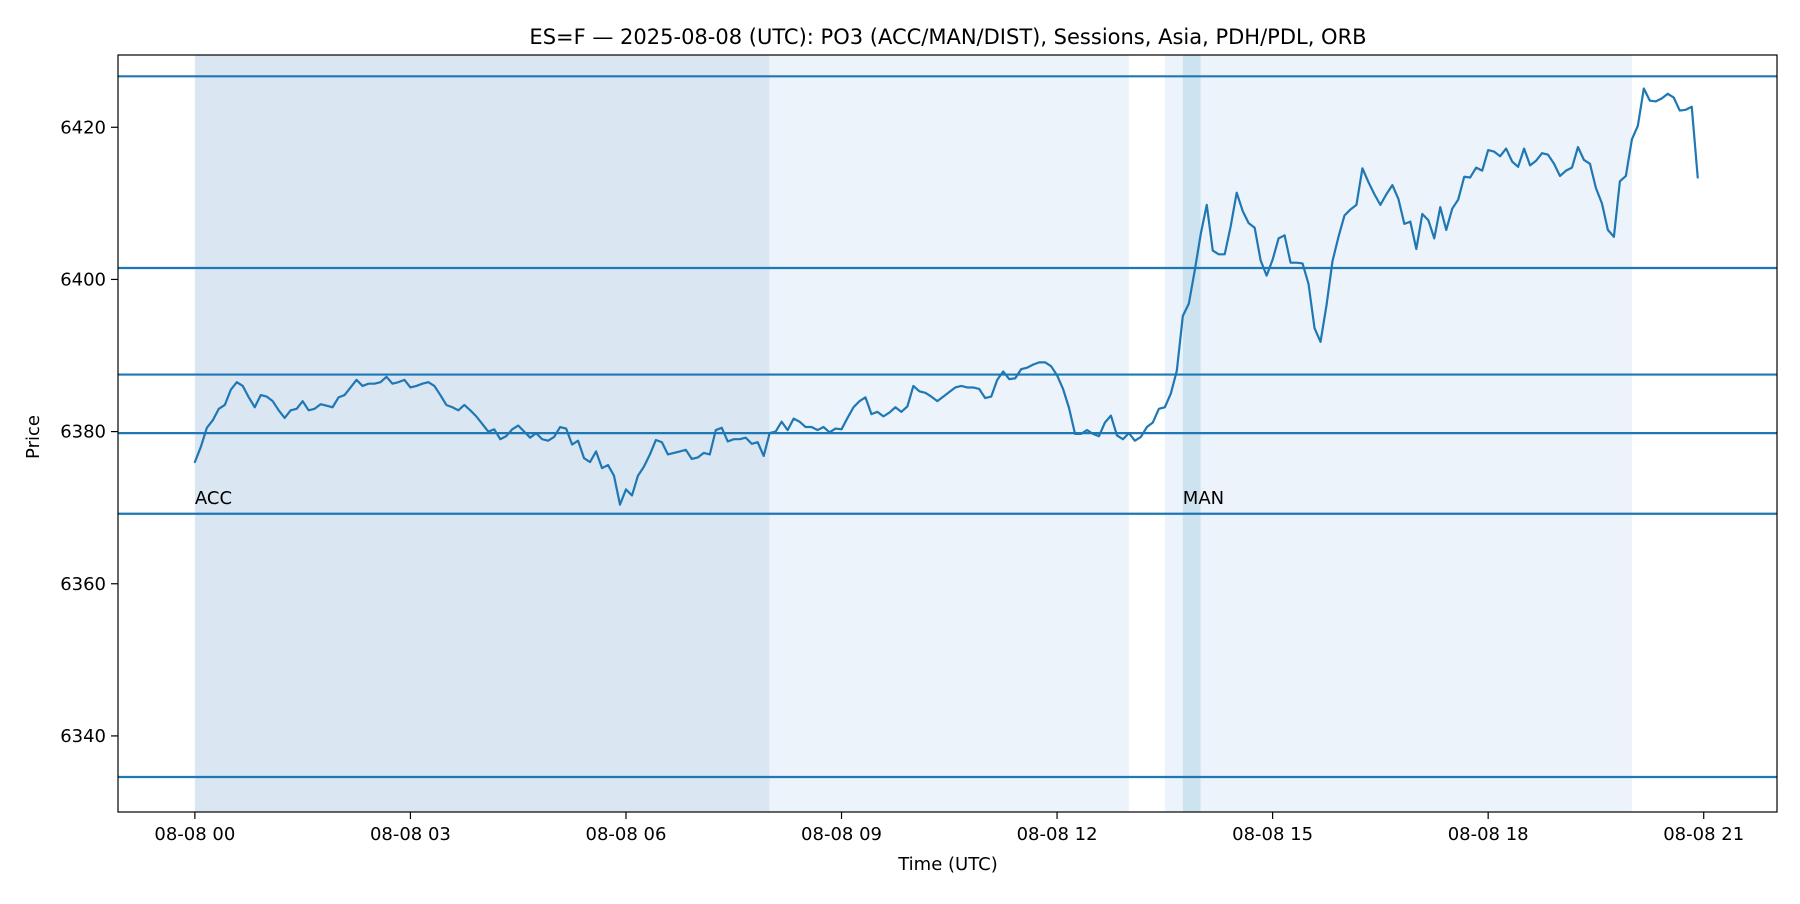 This screenshot has height=904, width=1800. Describe the element at coordinates (410, 834) in the screenshot. I see `x-tick-label-1: 08-08 03` at that location.